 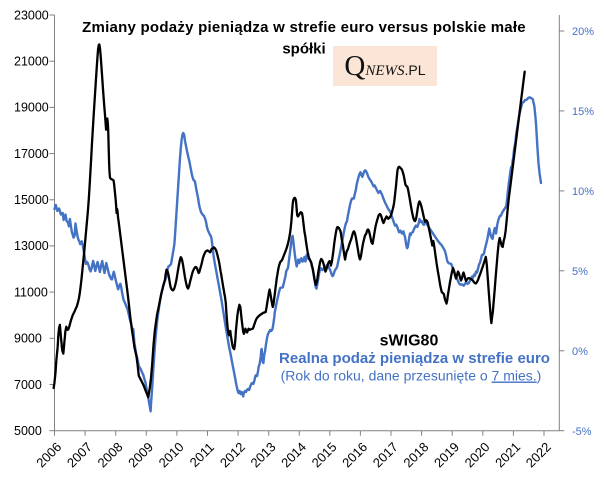 What do you see at coordinates (583, 112) in the screenshot?
I see `svg-text: 15%` at bounding box center [583, 112].